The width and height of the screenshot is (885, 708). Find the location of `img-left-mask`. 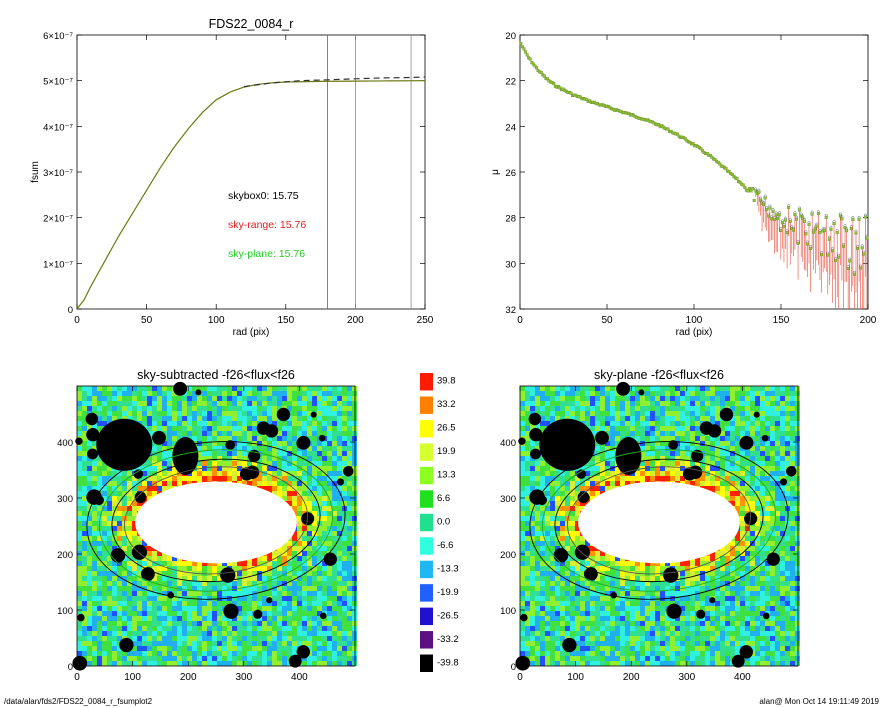

img-left-mask is located at coordinates (323, 616).